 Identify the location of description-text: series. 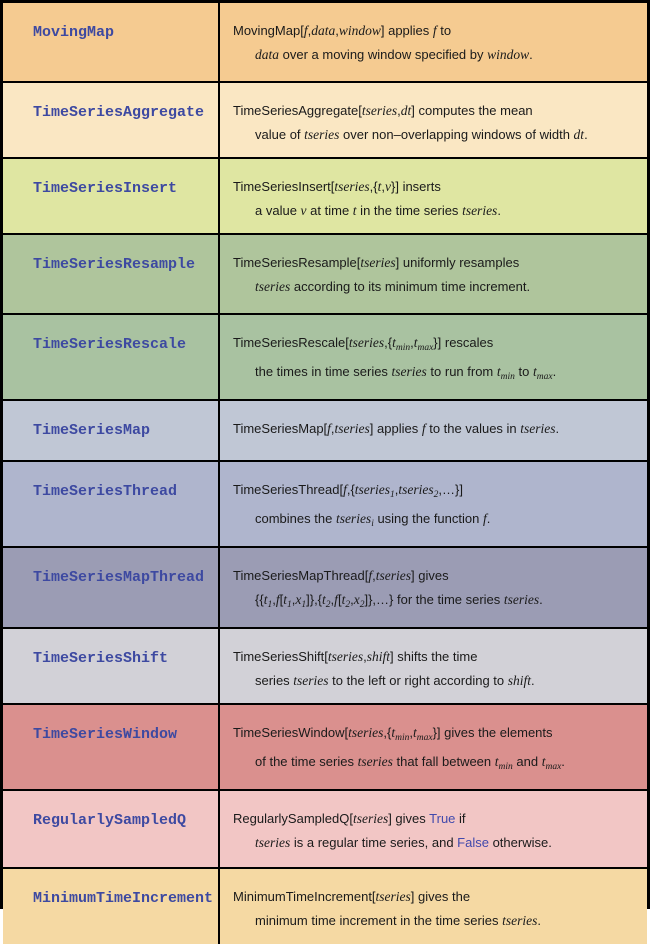
(274, 680).